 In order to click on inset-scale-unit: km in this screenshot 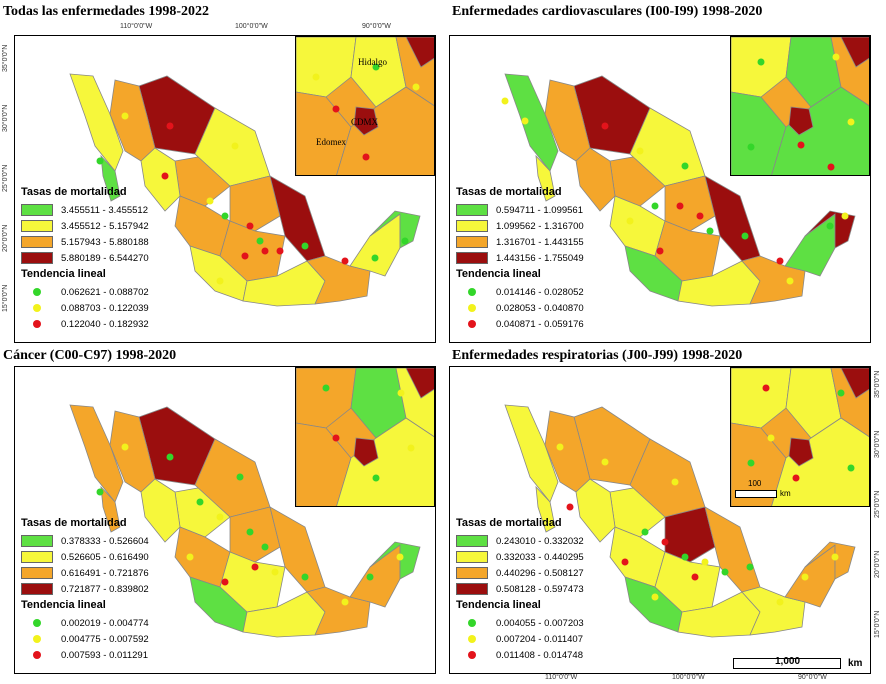, I will do `click(785, 493)`.